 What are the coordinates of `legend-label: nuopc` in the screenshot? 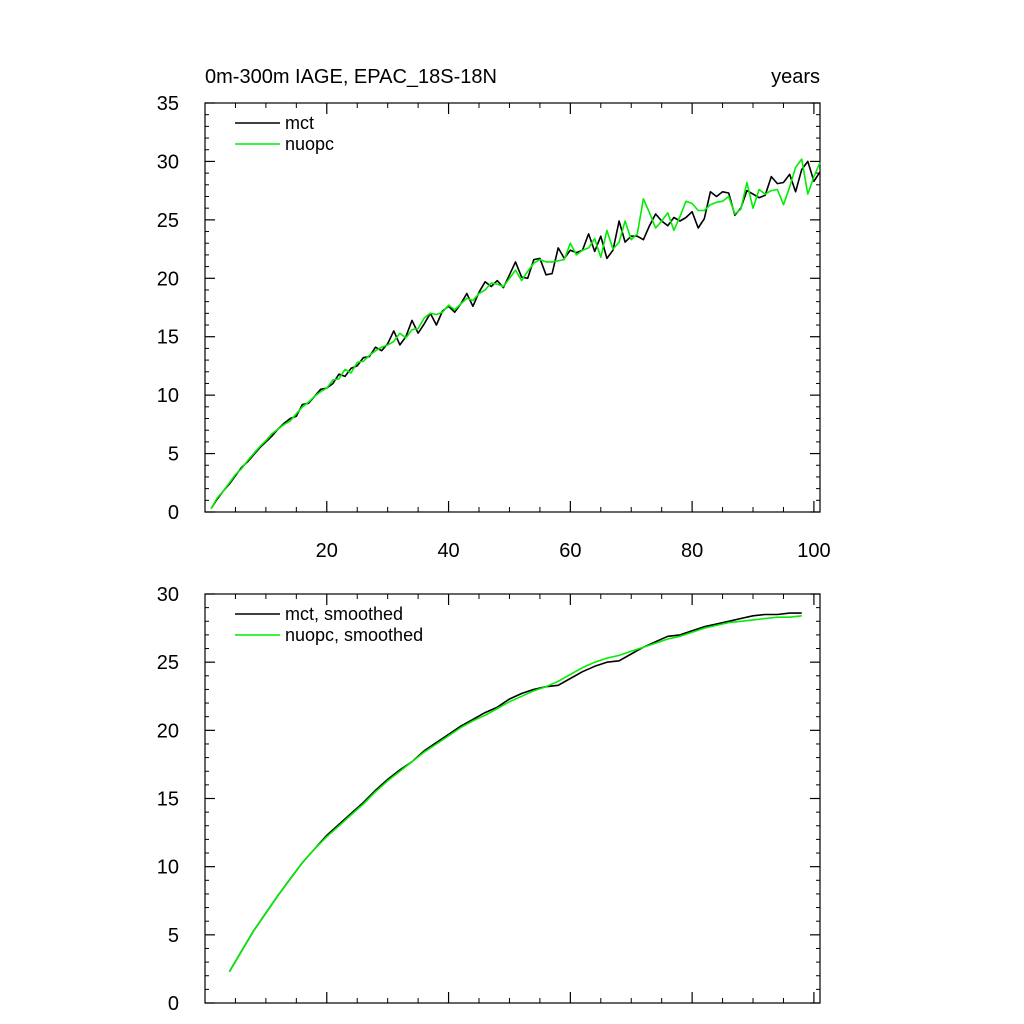 It's located at (309, 144).